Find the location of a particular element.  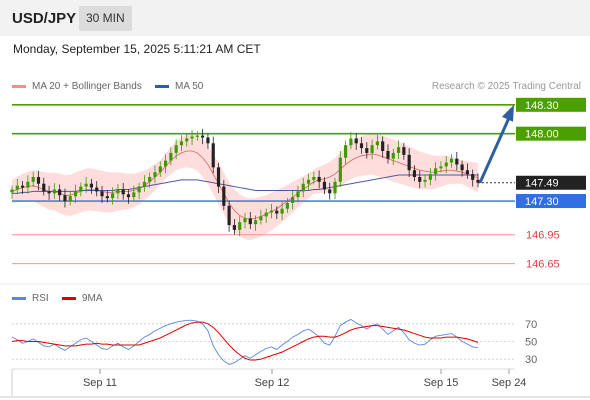

legend-ma50: MA 50 is located at coordinates (179, 86).